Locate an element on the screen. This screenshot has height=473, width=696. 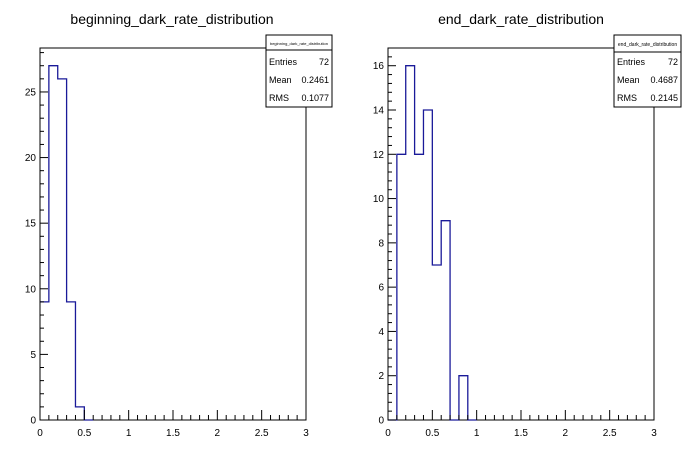
y-tick-label: 15 is located at coordinates (31, 224).